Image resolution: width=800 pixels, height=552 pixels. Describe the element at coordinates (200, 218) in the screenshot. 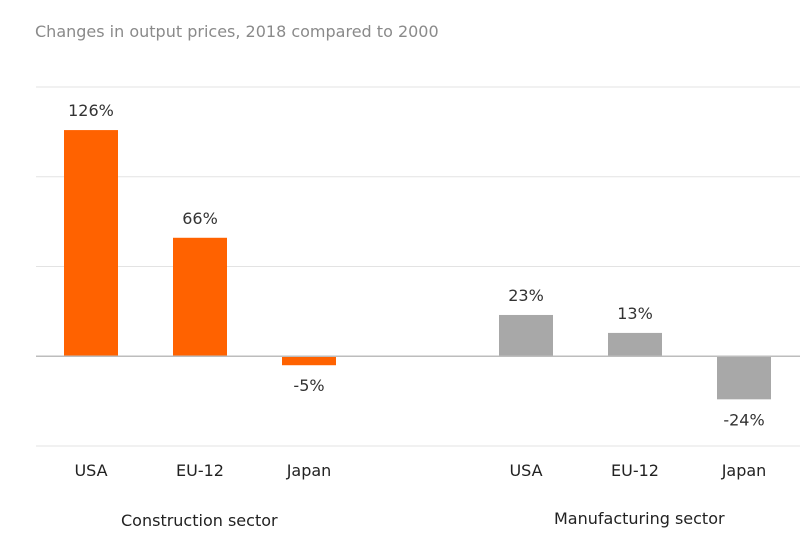

I see `data-label: 66%` at that location.